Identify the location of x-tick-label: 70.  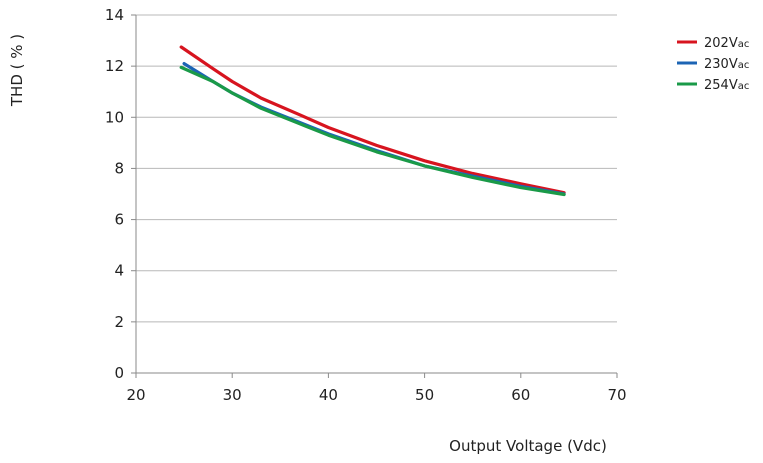
(616, 395).